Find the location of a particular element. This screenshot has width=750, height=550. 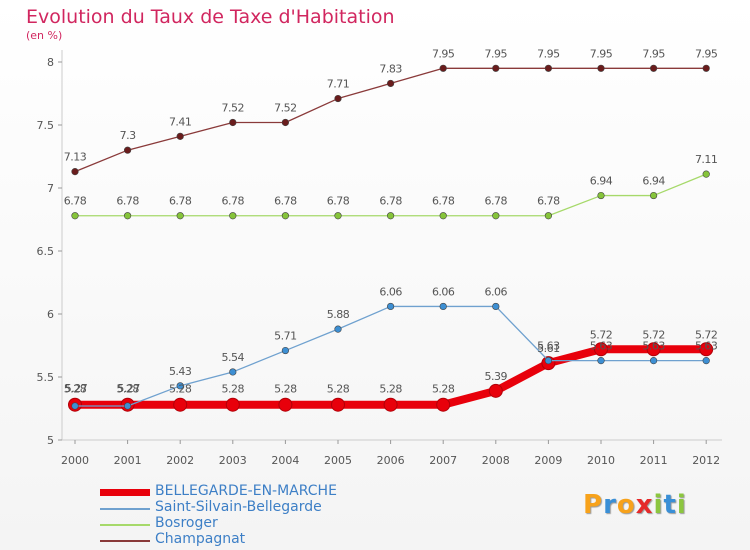

logo-letter: o is located at coordinates (626, 505).